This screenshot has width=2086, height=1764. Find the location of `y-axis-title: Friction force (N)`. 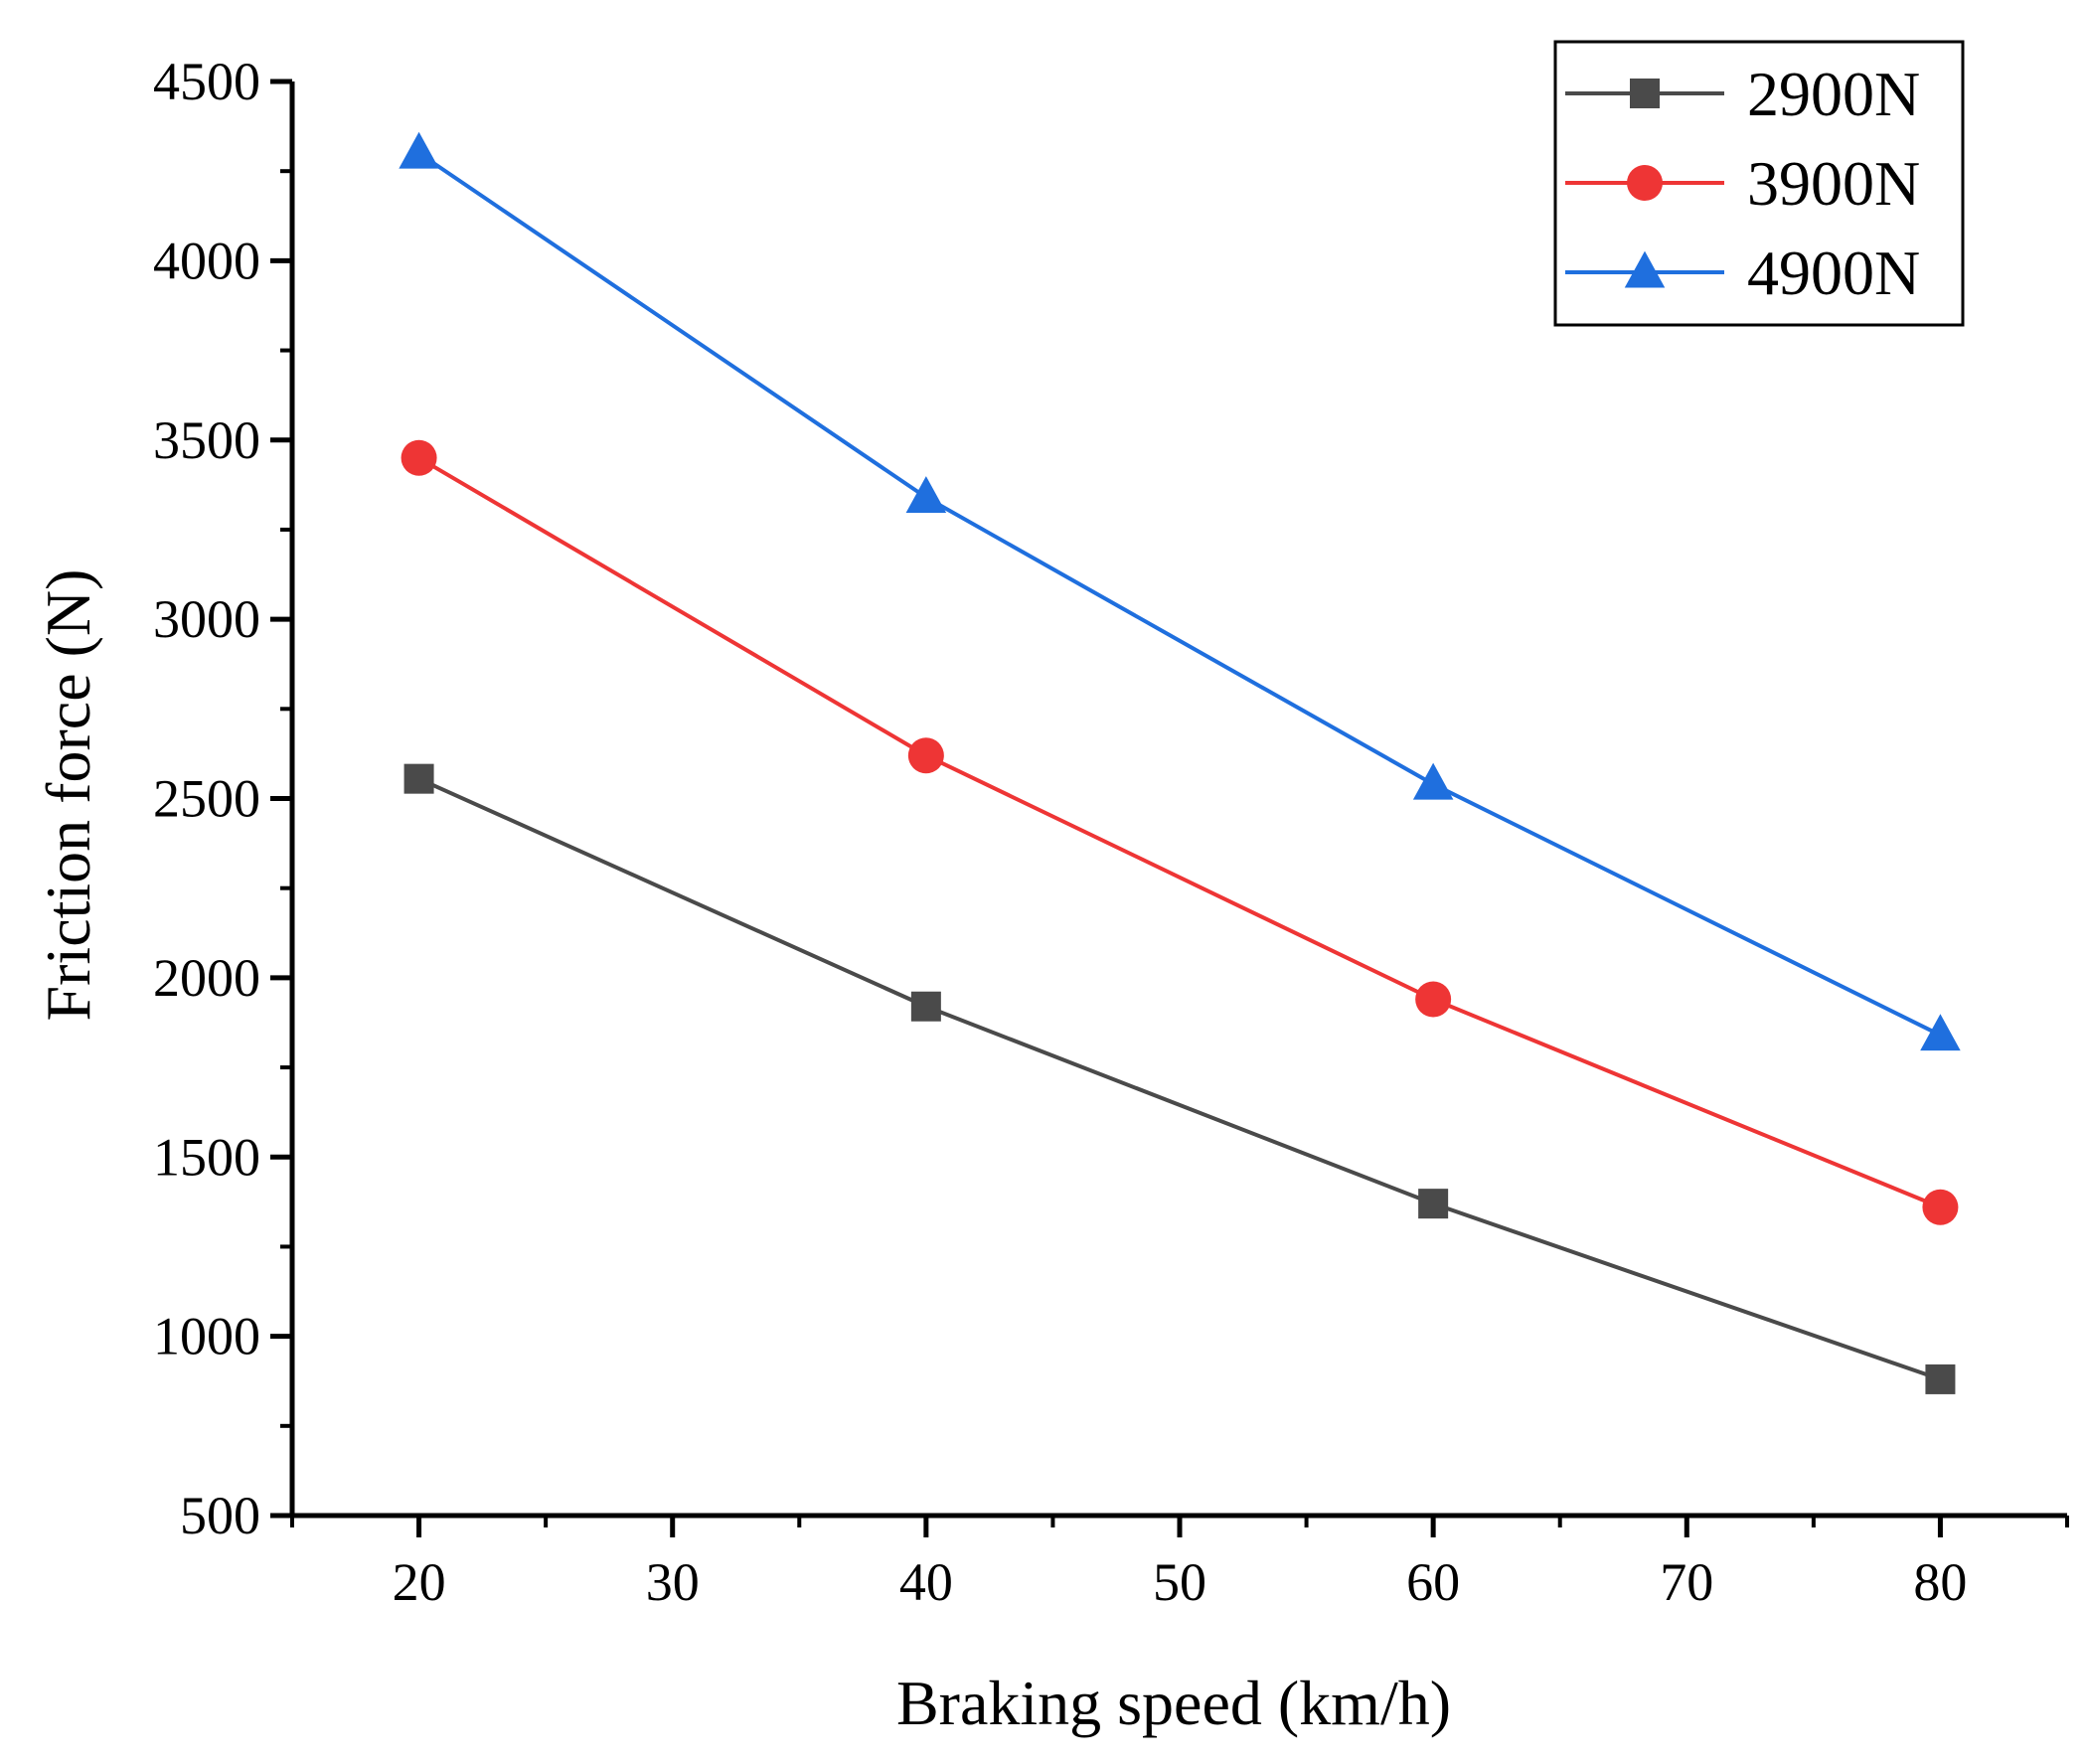

y-axis-title: Friction force (N) is located at coordinates (68, 795).